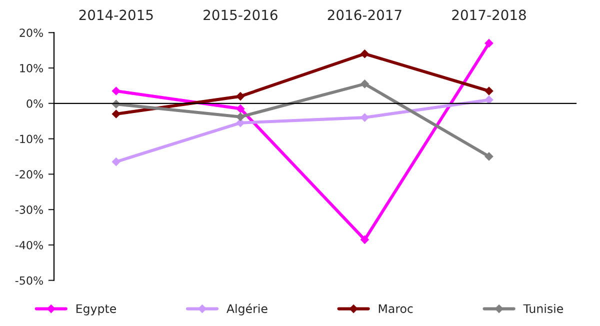 Image resolution: width=600 pixels, height=326 pixels. Describe the element at coordinates (543, 309) in the screenshot. I see `legend-label: Tunisie` at that location.